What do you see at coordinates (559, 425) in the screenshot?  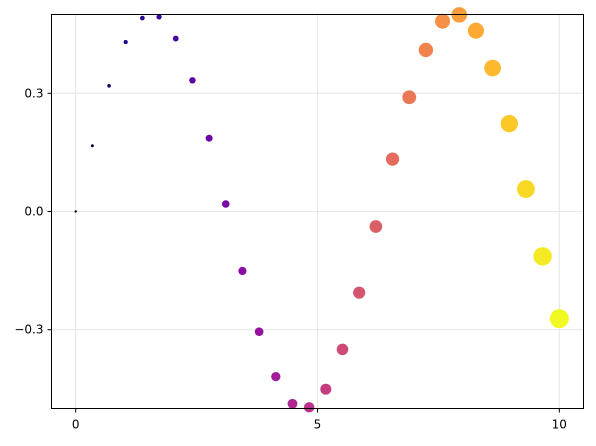 I see `x-tick-label: 10` at bounding box center [559, 425].